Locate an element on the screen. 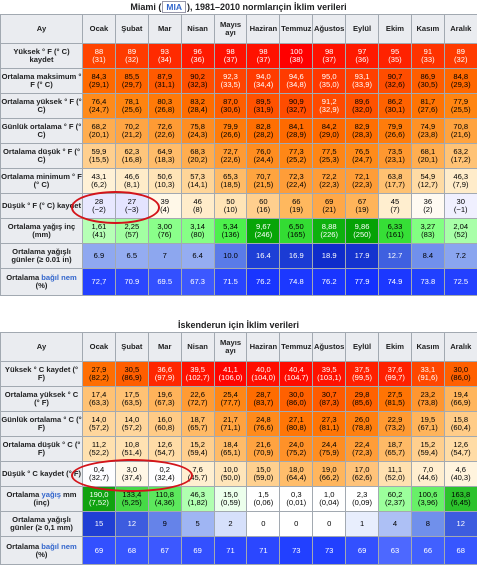 The width and height of the screenshot is (477, 565). data-cell: 1,61 (41) is located at coordinates (99, 231).